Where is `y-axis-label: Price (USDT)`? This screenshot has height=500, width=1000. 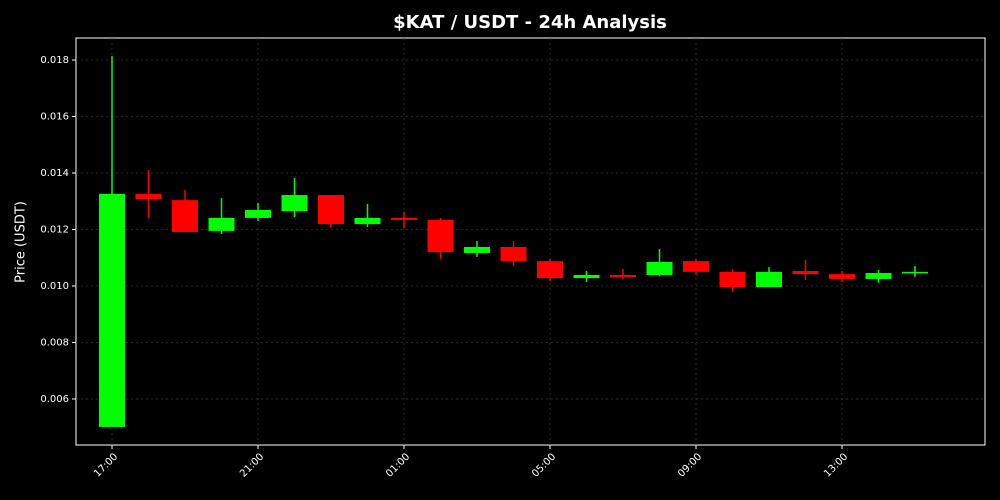
y-axis-label: Price (USDT) is located at coordinates (21, 242).